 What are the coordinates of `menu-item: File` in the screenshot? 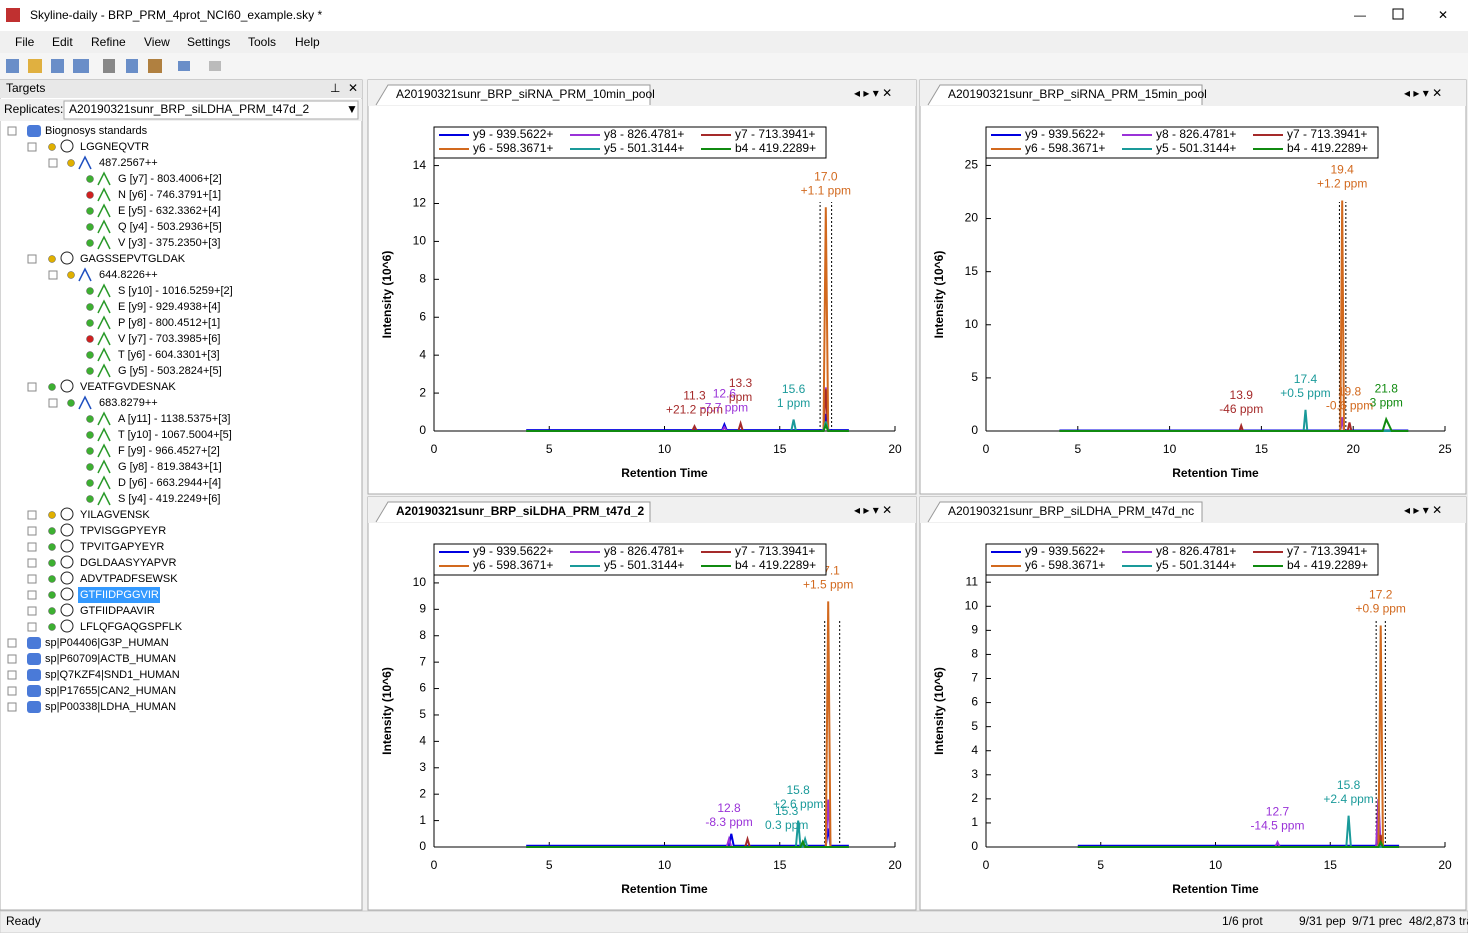 It's located at (25, 42).